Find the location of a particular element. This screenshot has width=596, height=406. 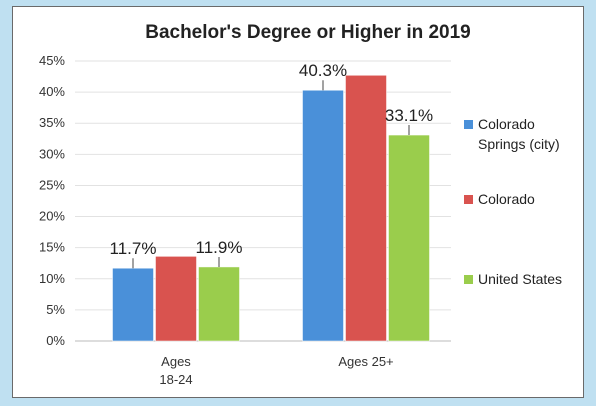

y-tick-label: 45% is located at coordinates (52, 60).